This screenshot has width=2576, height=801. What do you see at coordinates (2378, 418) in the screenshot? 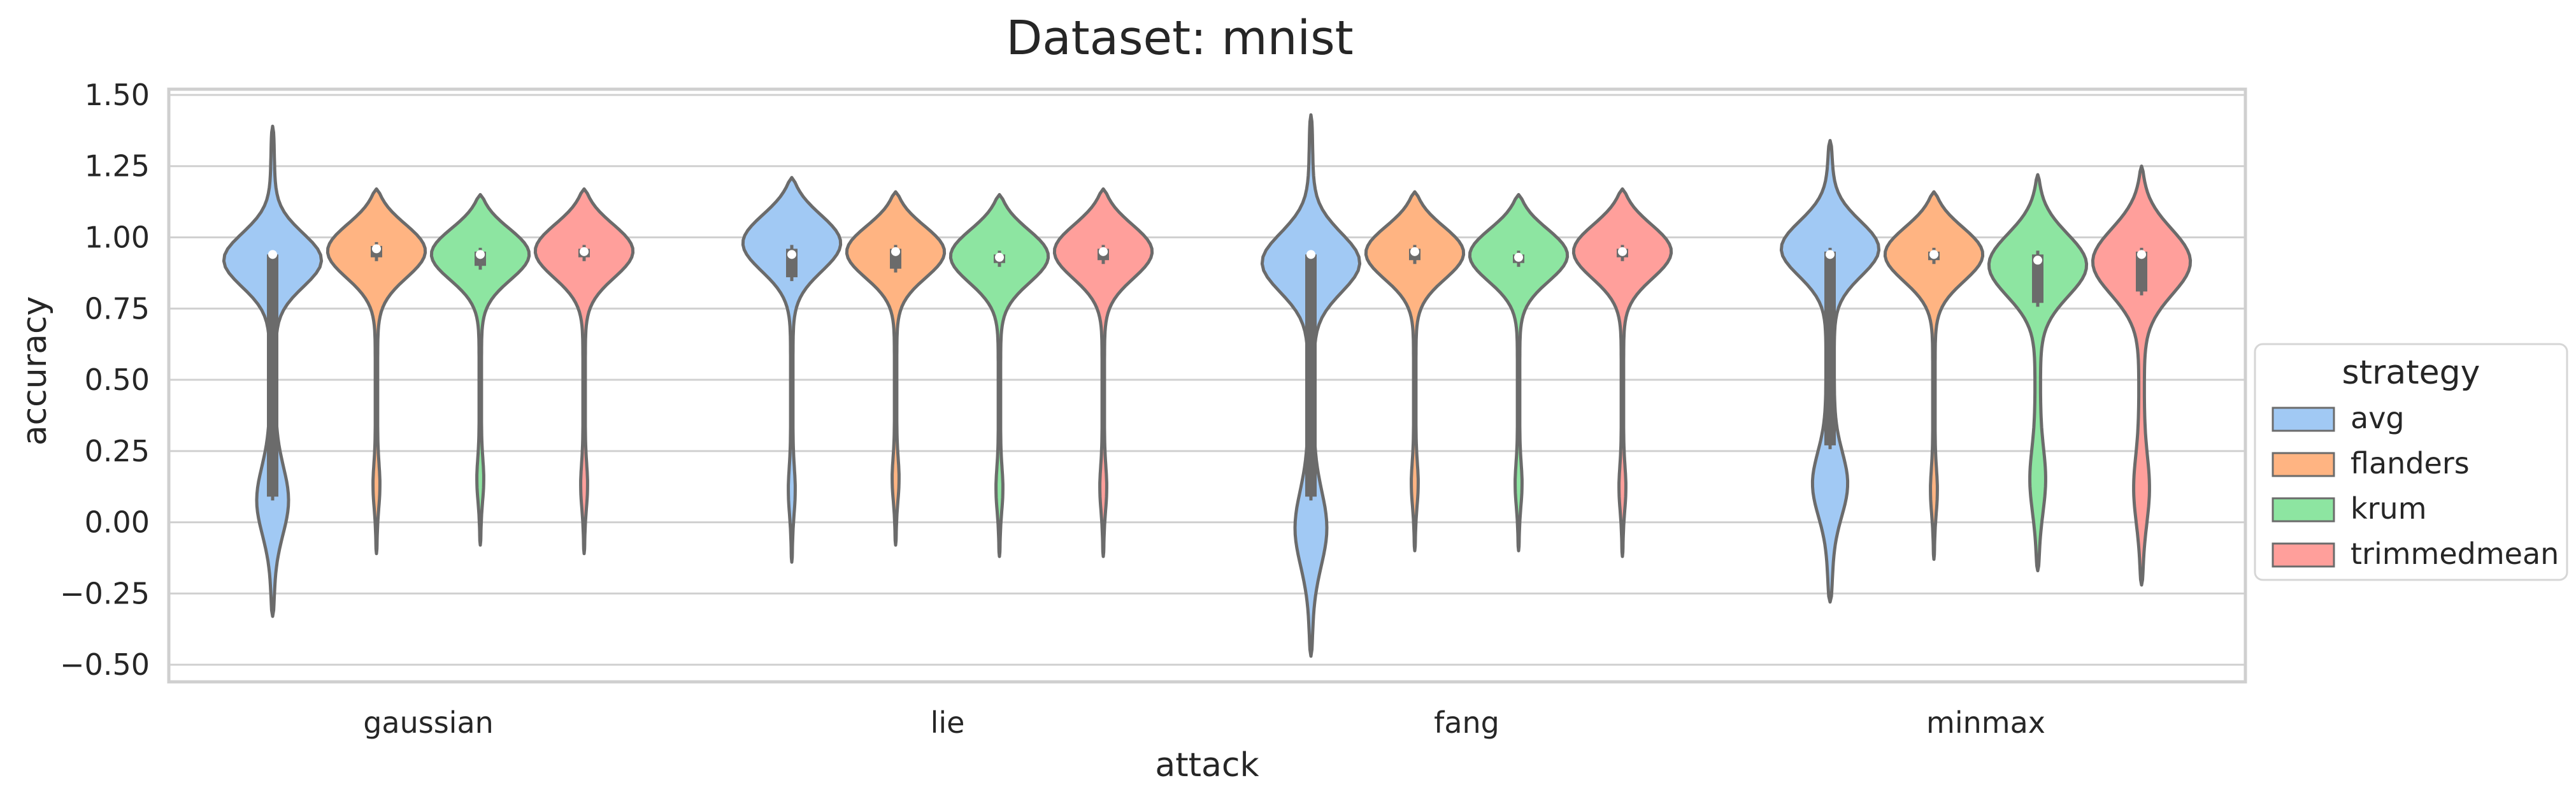
I see `legend-label-avg: avg` at bounding box center [2378, 418].